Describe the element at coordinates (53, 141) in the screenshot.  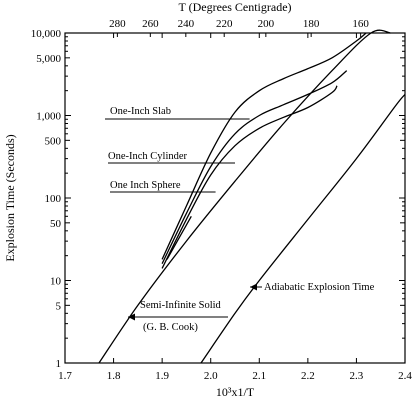
I see `y-tick-label: 500` at that location.